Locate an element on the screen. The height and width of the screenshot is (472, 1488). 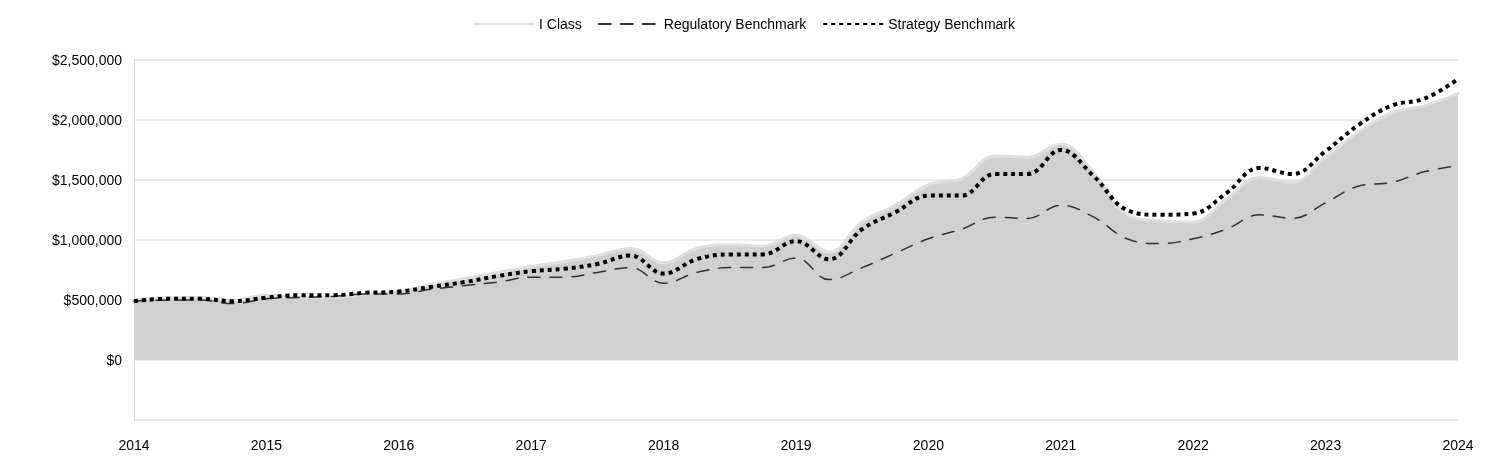
x-tick-label: 2015 is located at coordinates (266, 445).